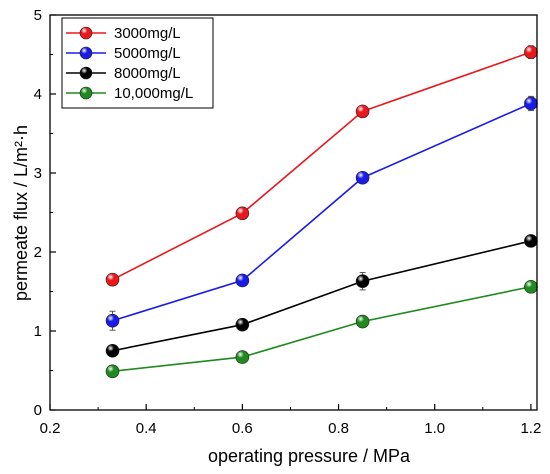 Image resolution: width=550 pixels, height=474 pixels. I want to click on x-tick-label: 1.0, so click(434, 428).